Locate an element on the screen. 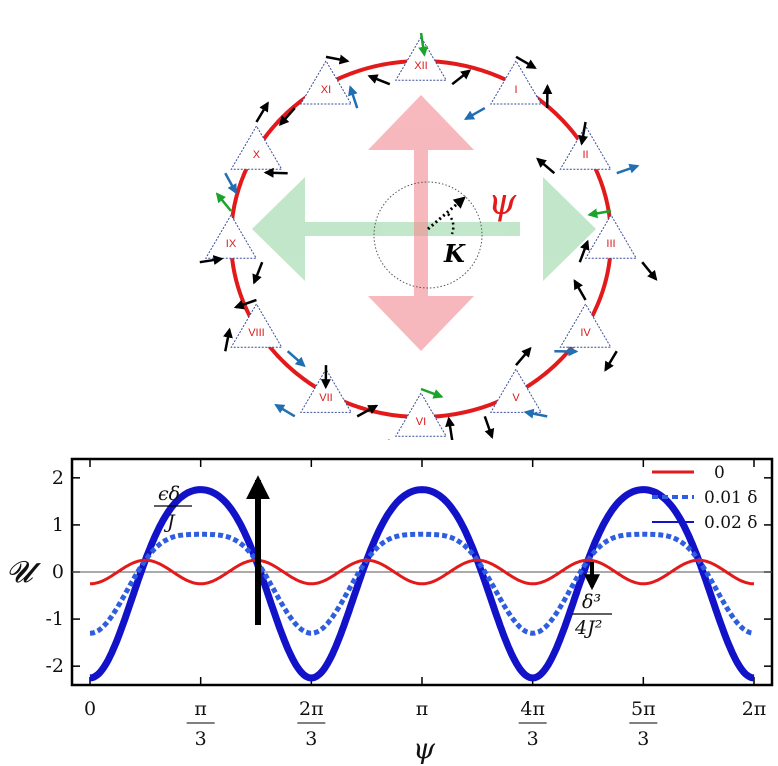  horizontal-double-arrow is located at coordinates (424, 229).